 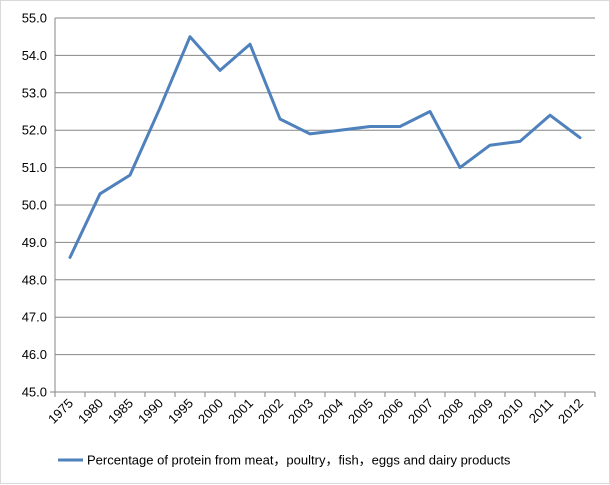 What do you see at coordinates (541, 411) in the screenshot?
I see `x-tick-label: 2011` at bounding box center [541, 411].